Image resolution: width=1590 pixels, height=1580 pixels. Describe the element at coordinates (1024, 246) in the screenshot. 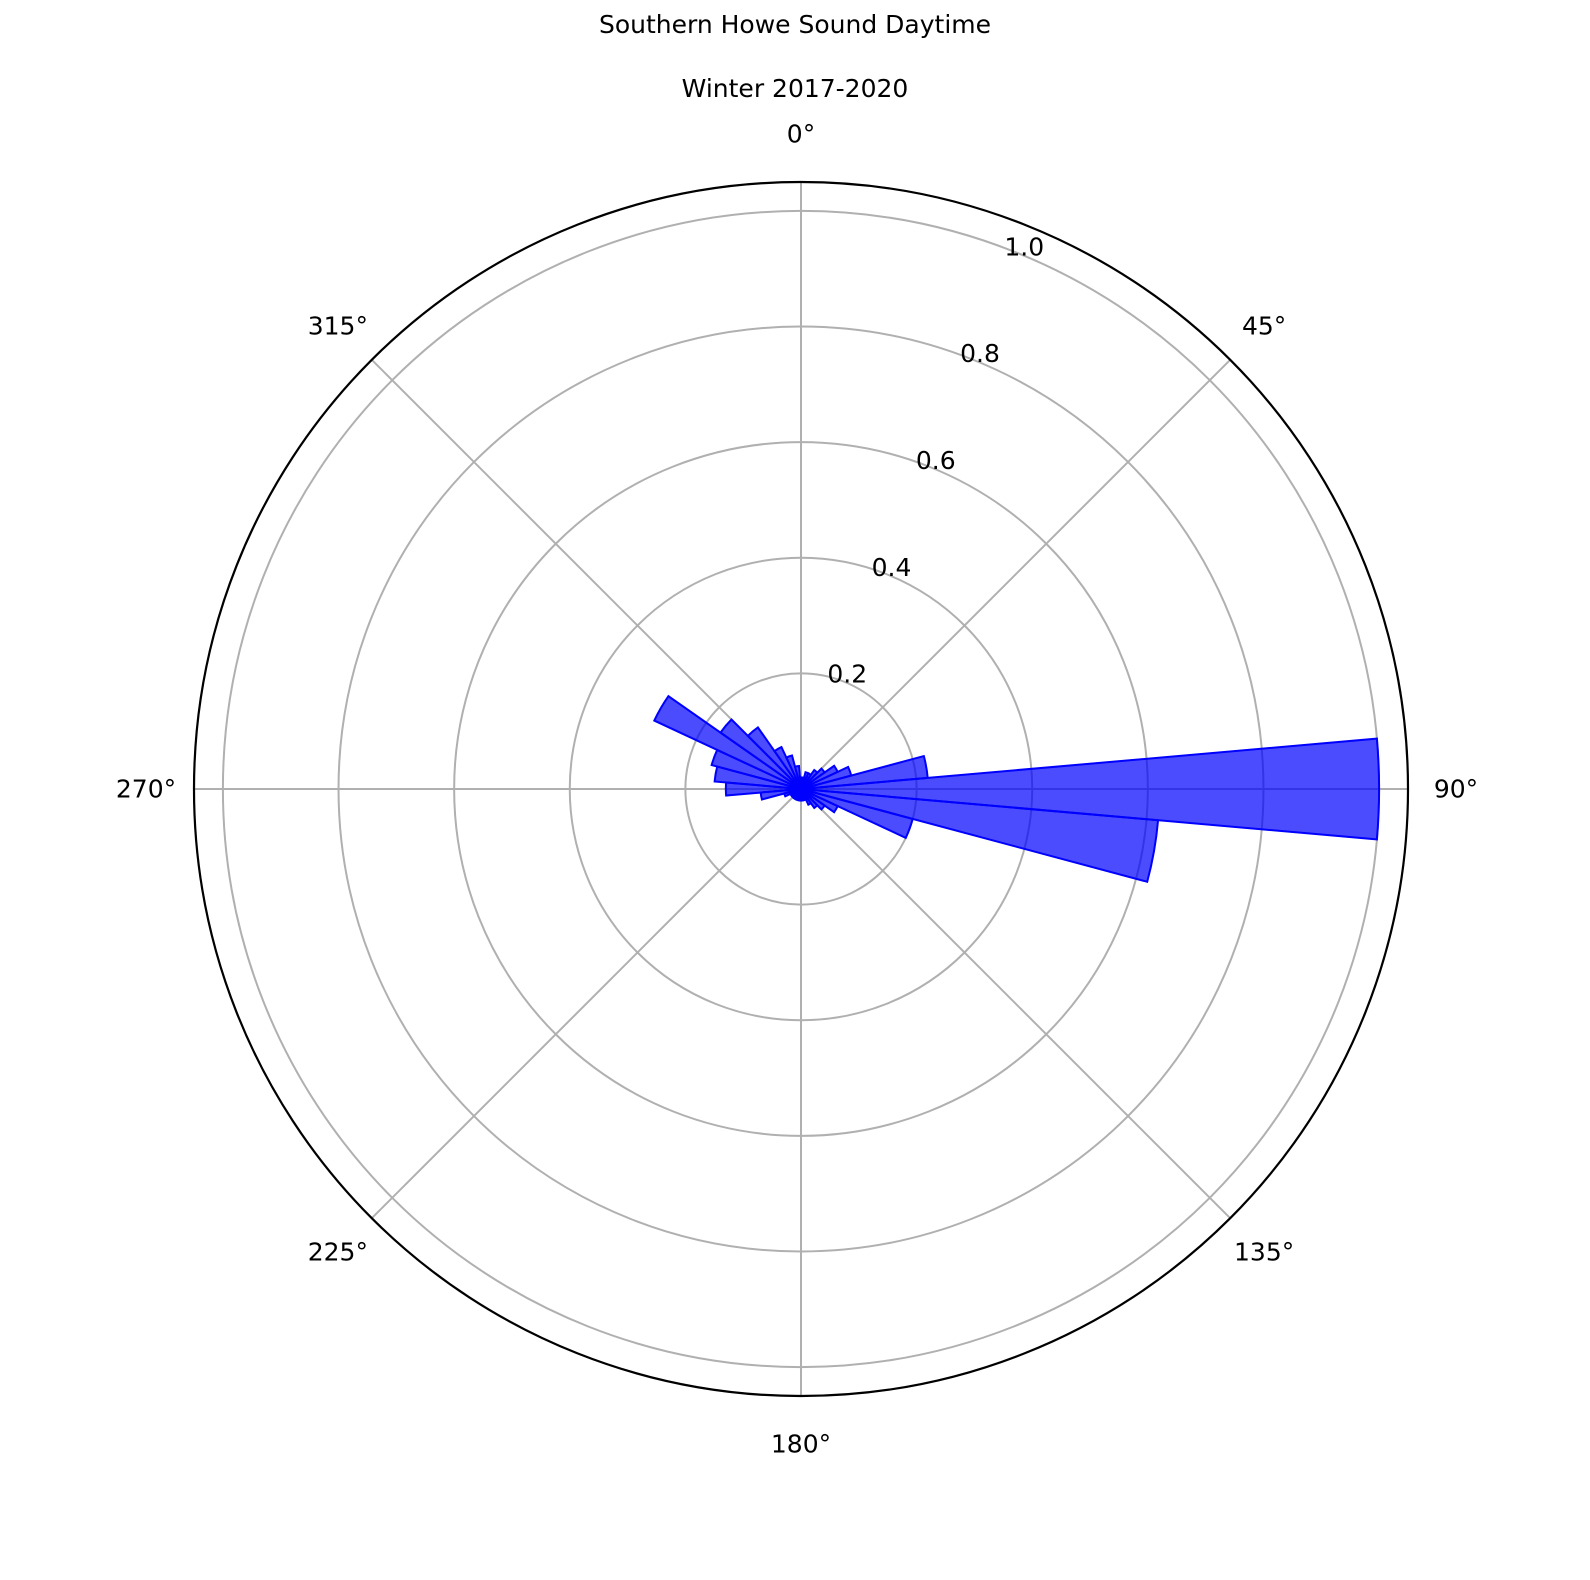

I see `radial-tick-label: 1.0` at that location.